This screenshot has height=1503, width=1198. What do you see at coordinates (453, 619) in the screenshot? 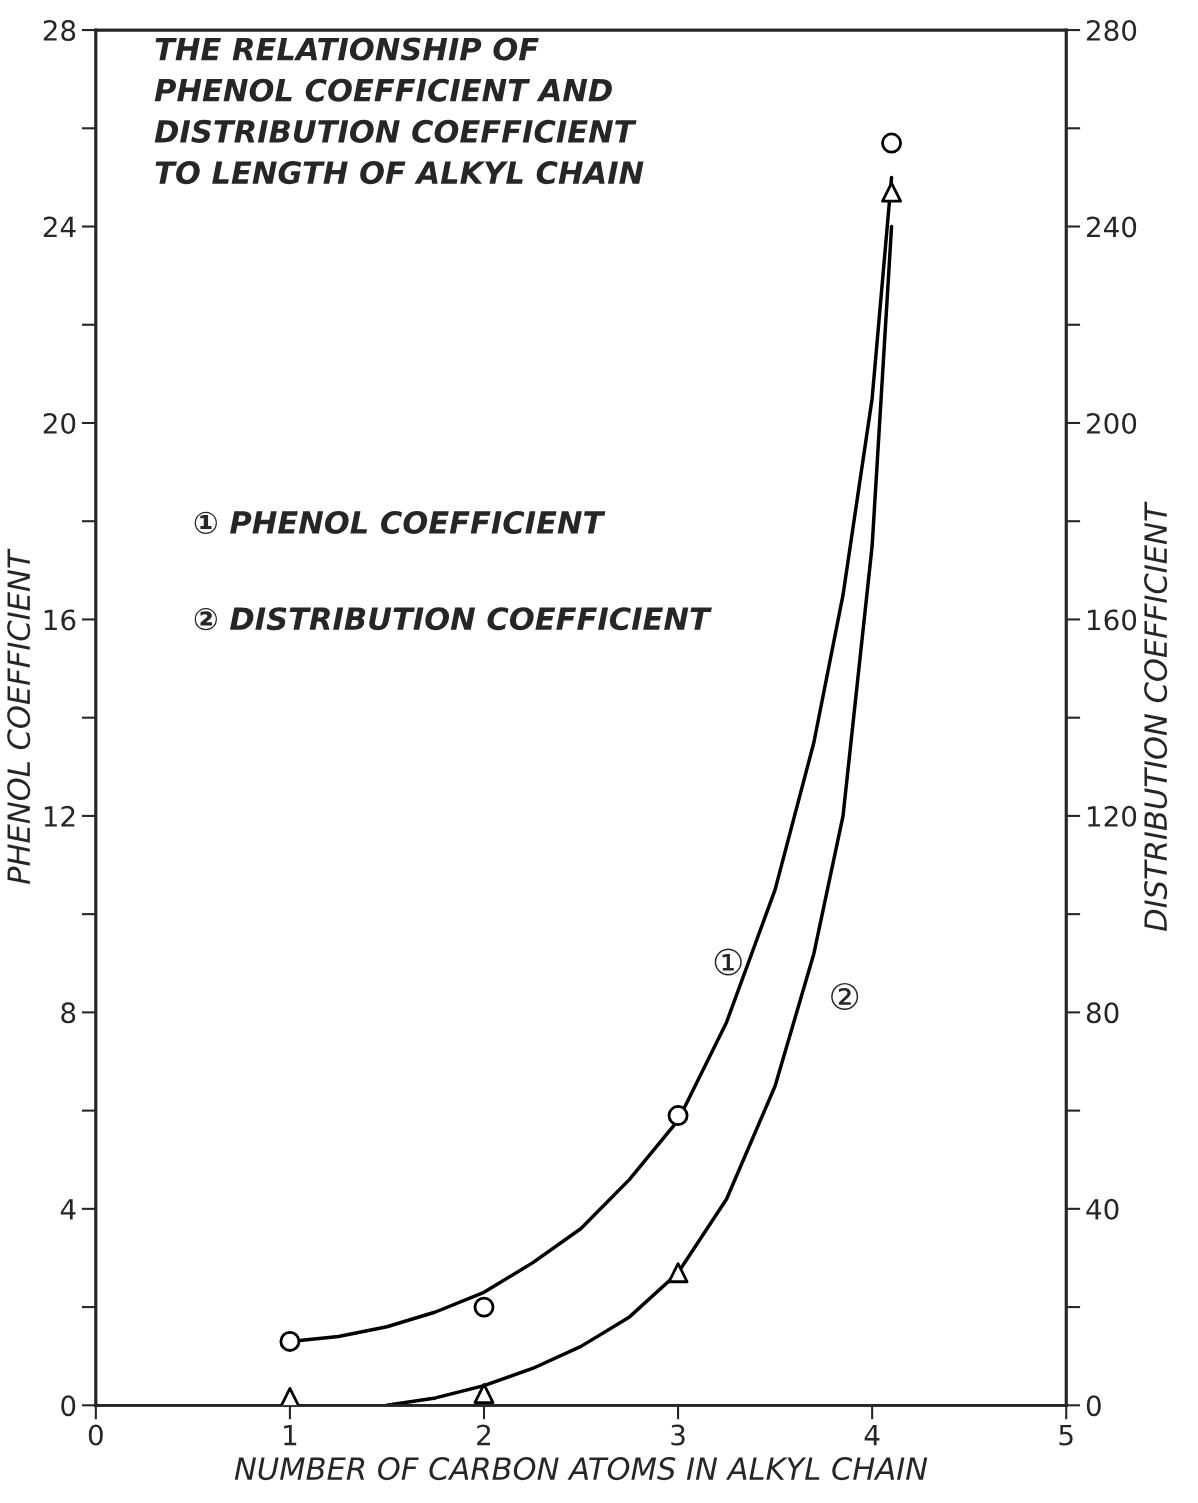
I see `annotation: ② DISTRIBUTION COEFFICIENT` at bounding box center [453, 619].